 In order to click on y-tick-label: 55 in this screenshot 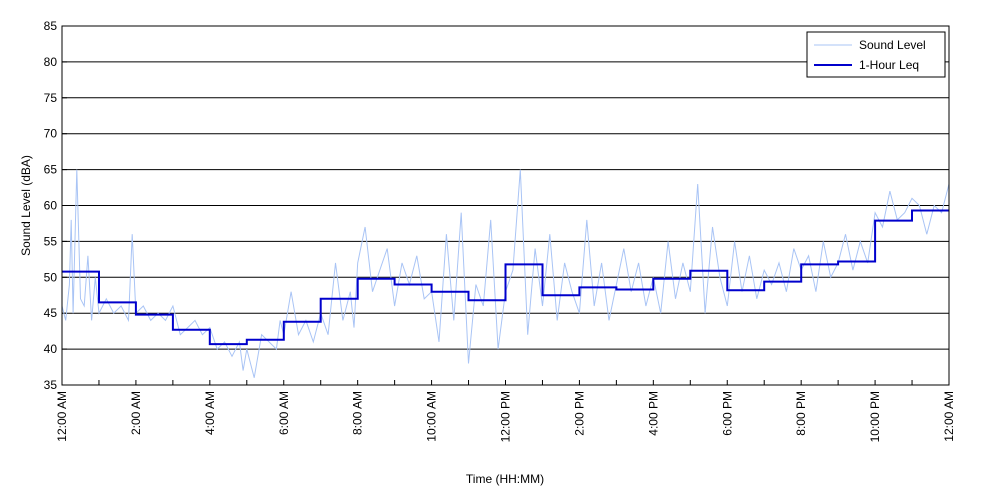, I will do `click(51, 241)`.